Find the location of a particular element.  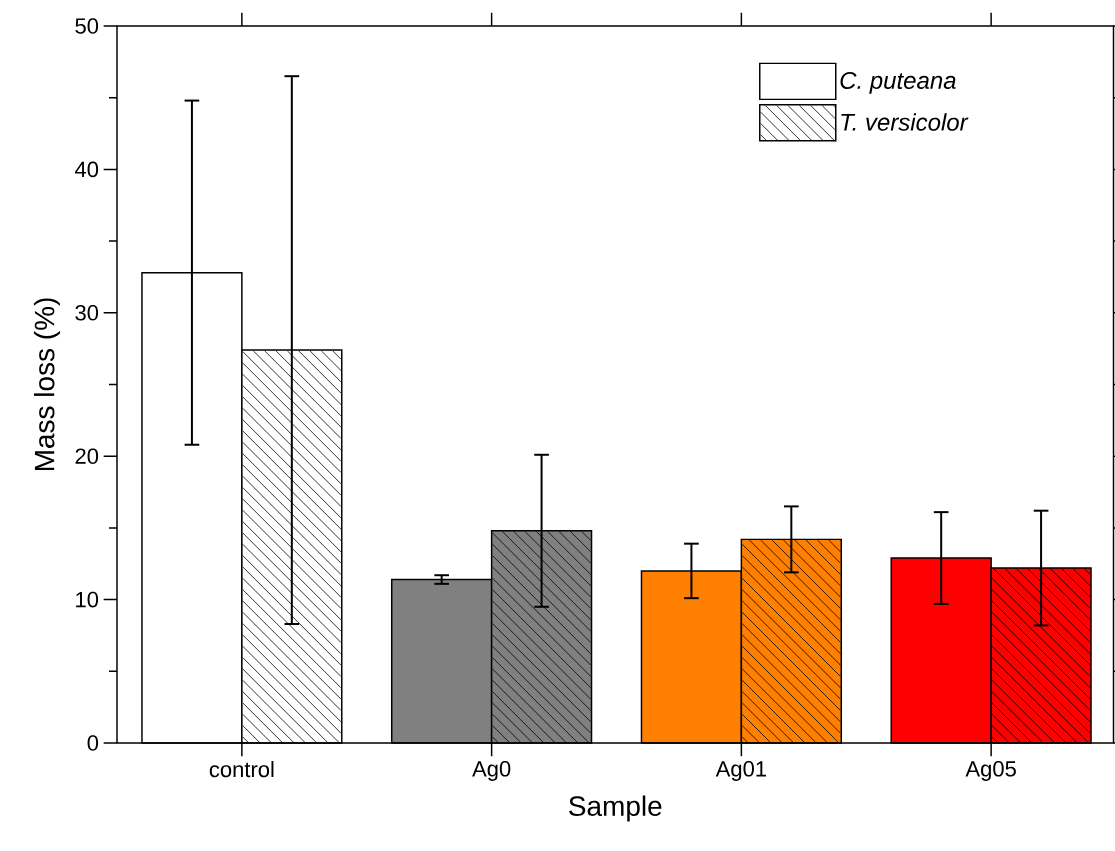

x-tick-label: Ag0 is located at coordinates (491, 771).